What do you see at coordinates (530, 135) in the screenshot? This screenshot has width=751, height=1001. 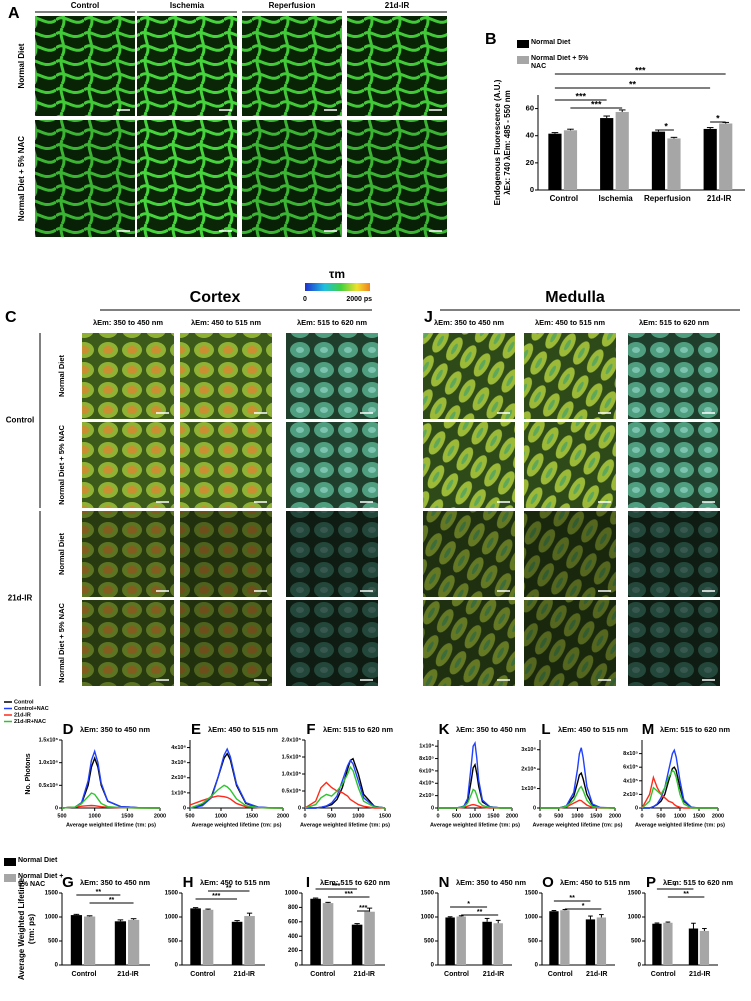 I see `y-tick-label: 40` at bounding box center [530, 135].